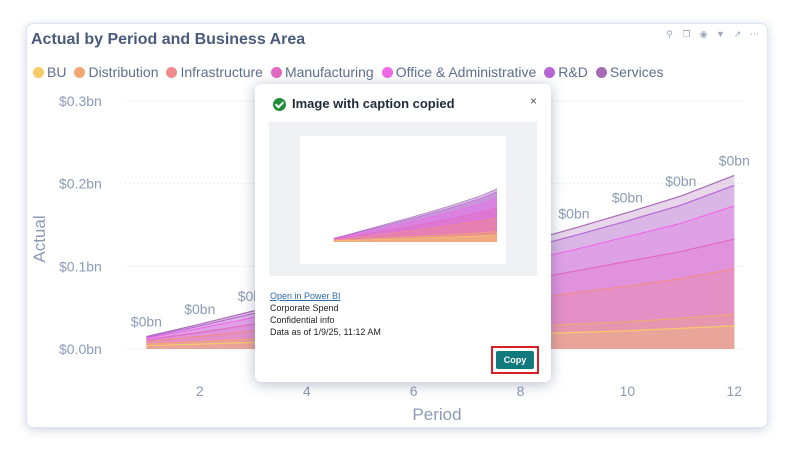 The image size is (800, 456). Describe the element at coordinates (414, 391) in the screenshot. I see `x-tick-label: 6` at that location.